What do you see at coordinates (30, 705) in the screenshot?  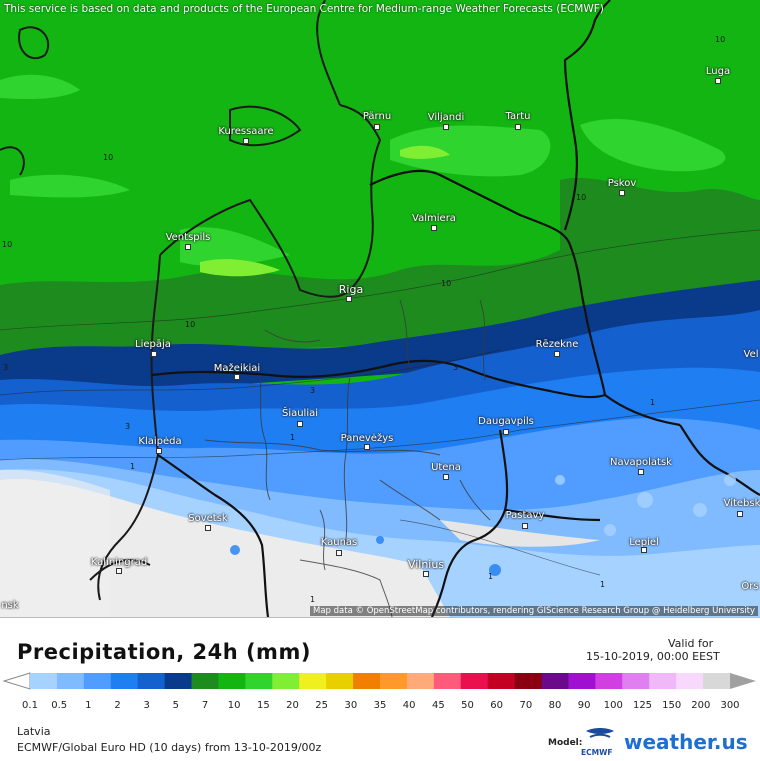 I see `scale-tick-label: 0.1` at bounding box center [30, 705].